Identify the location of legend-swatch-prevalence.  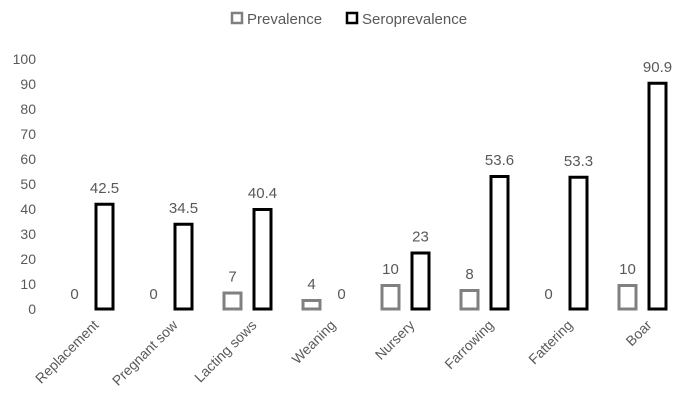
(237, 18).